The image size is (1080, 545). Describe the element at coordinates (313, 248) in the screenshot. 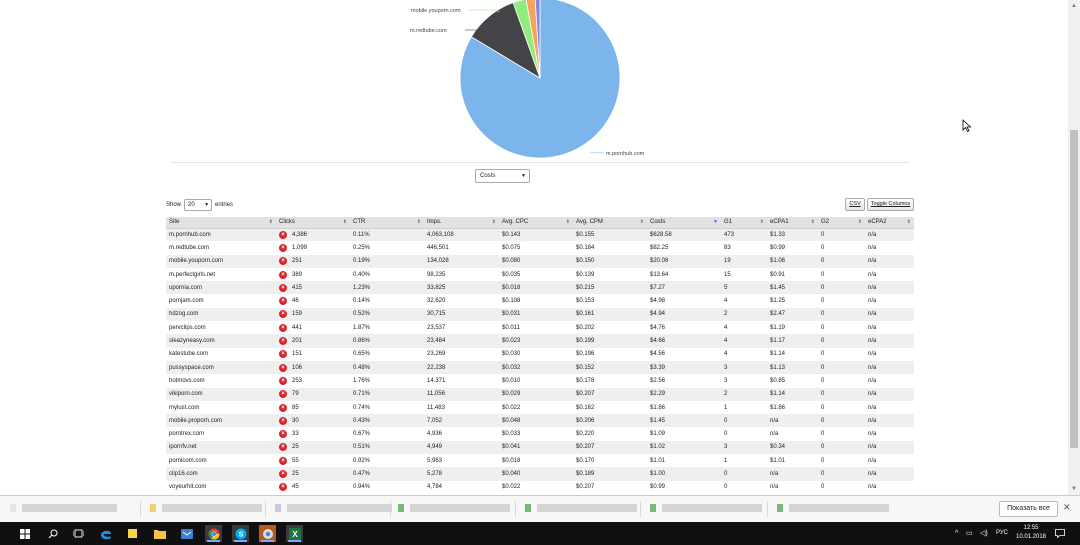

I see `table-cell: × 1,099` at that location.